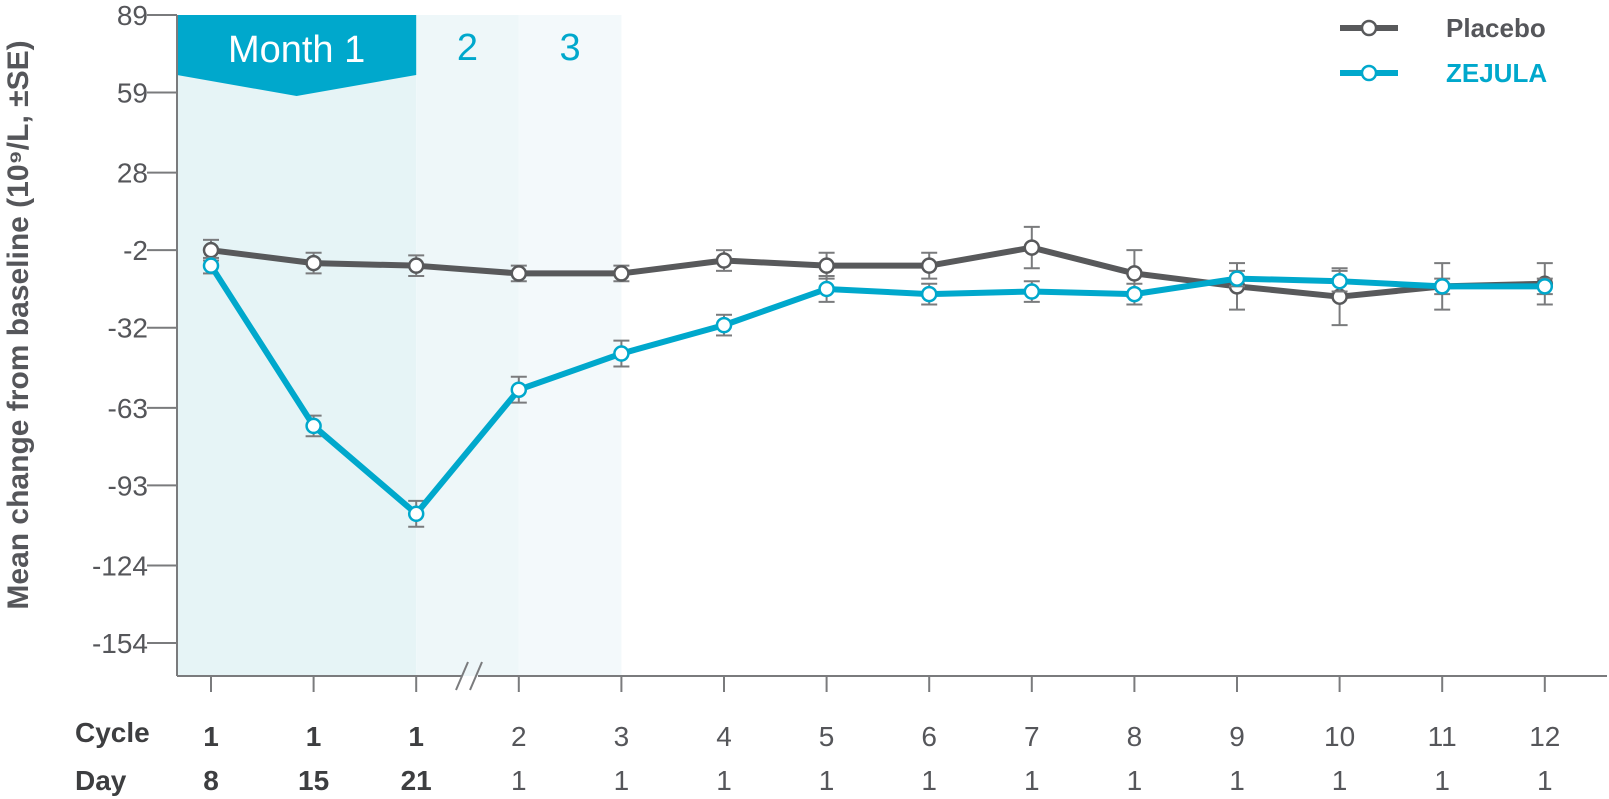 The height and width of the screenshot is (799, 1609). Describe the element at coordinates (929, 736) in the screenshot. I see `x-tick-cycle: 6` at that location.